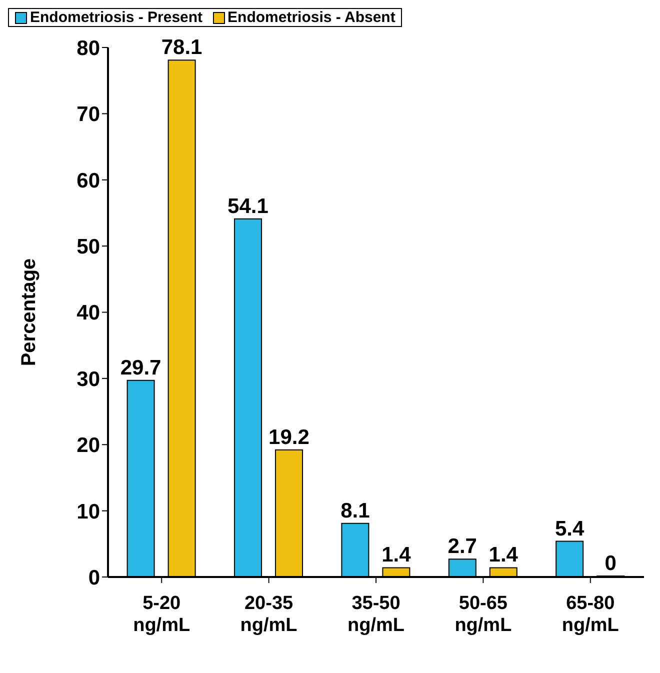  I want to click on y-tick-label: 50, so click(88, 247).